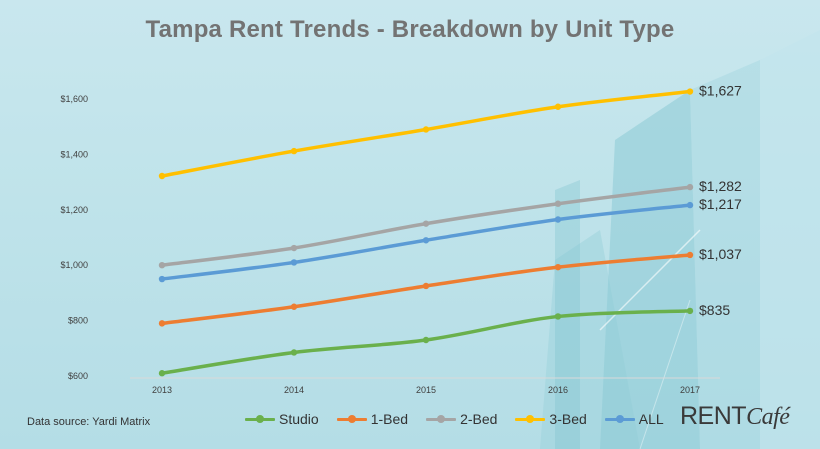 Image resolution: width=820 pixels, height=449 pixels. I want to click on legend-label-1-bed: 1-Bed, so click(389, 419).